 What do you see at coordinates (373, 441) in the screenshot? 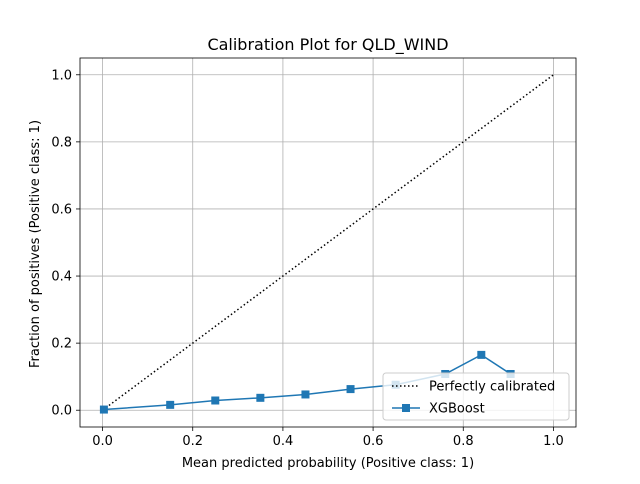
I see `x-tick-label: 0.6` at bounding box center [373, 441].